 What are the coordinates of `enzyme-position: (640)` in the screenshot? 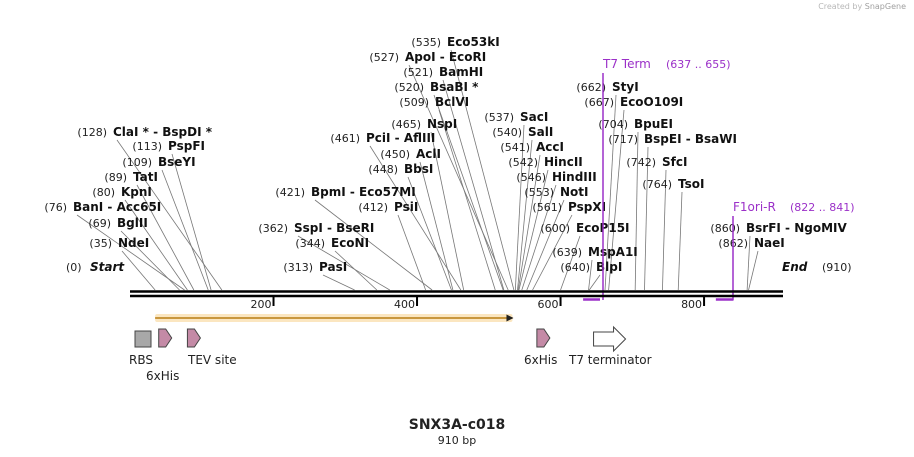 It's located at (575, 267).